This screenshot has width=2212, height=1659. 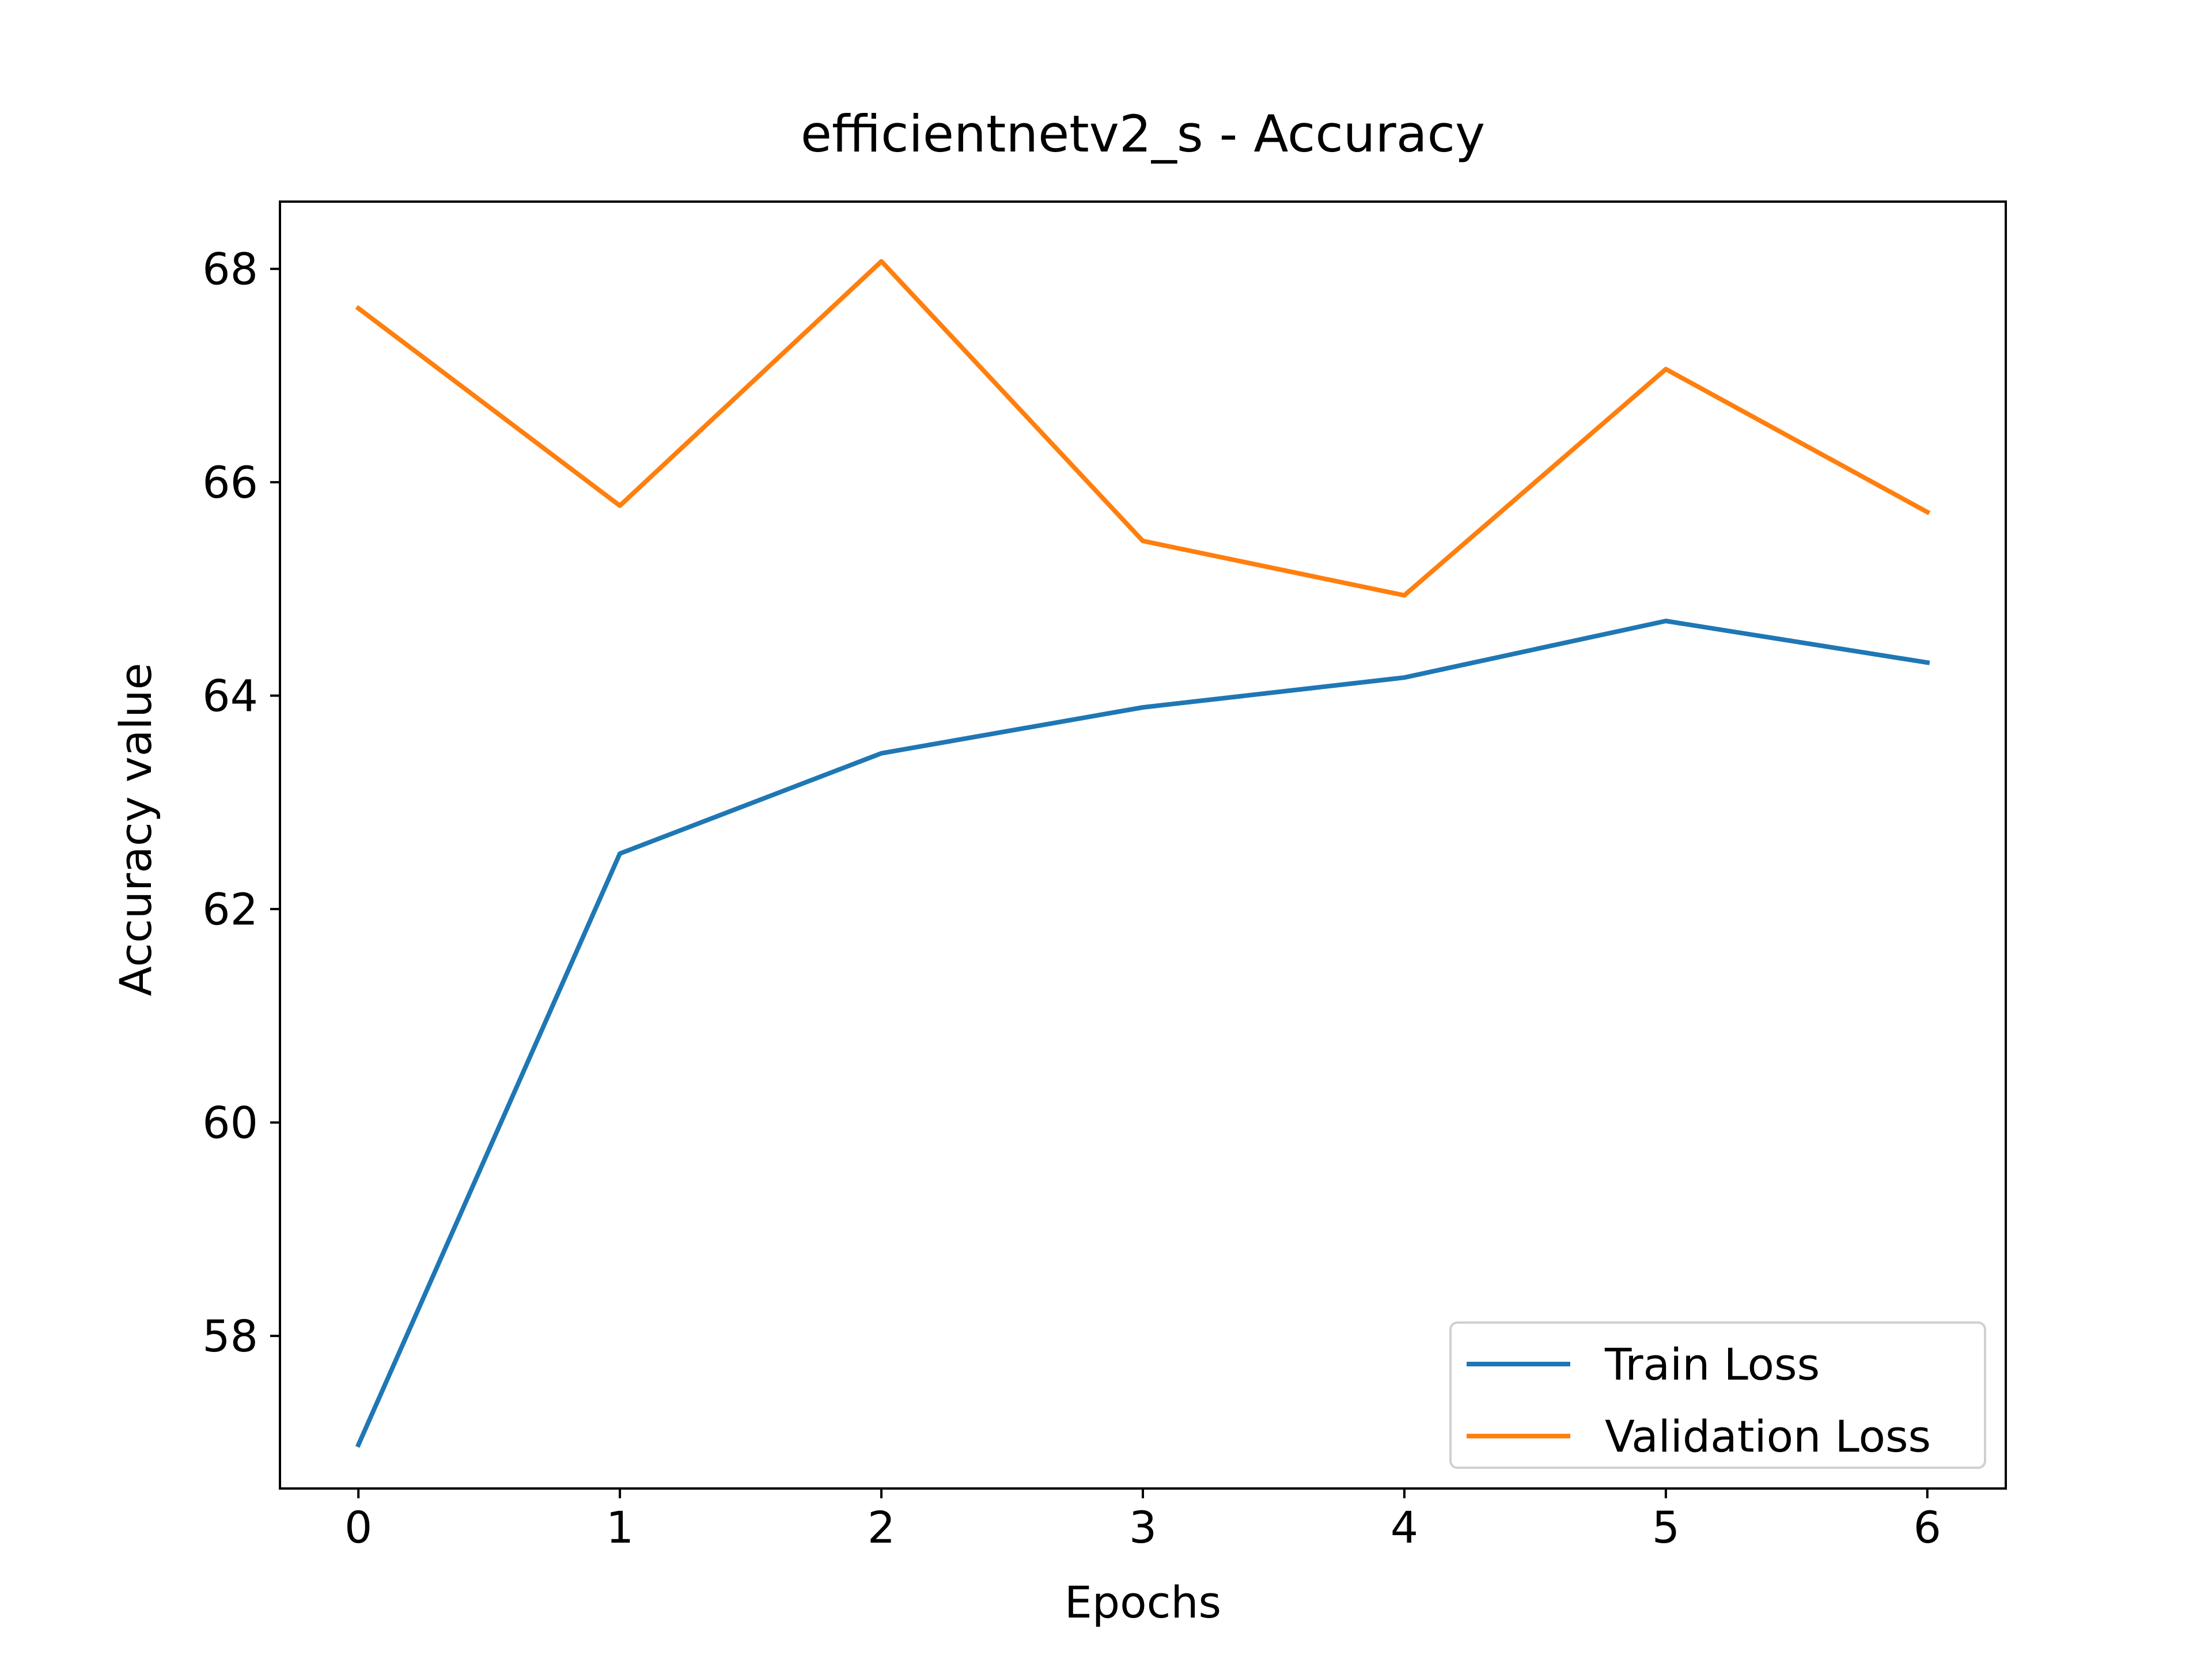 I want to click on x-tick-label-1: 1, so click(x=620, y=1527).